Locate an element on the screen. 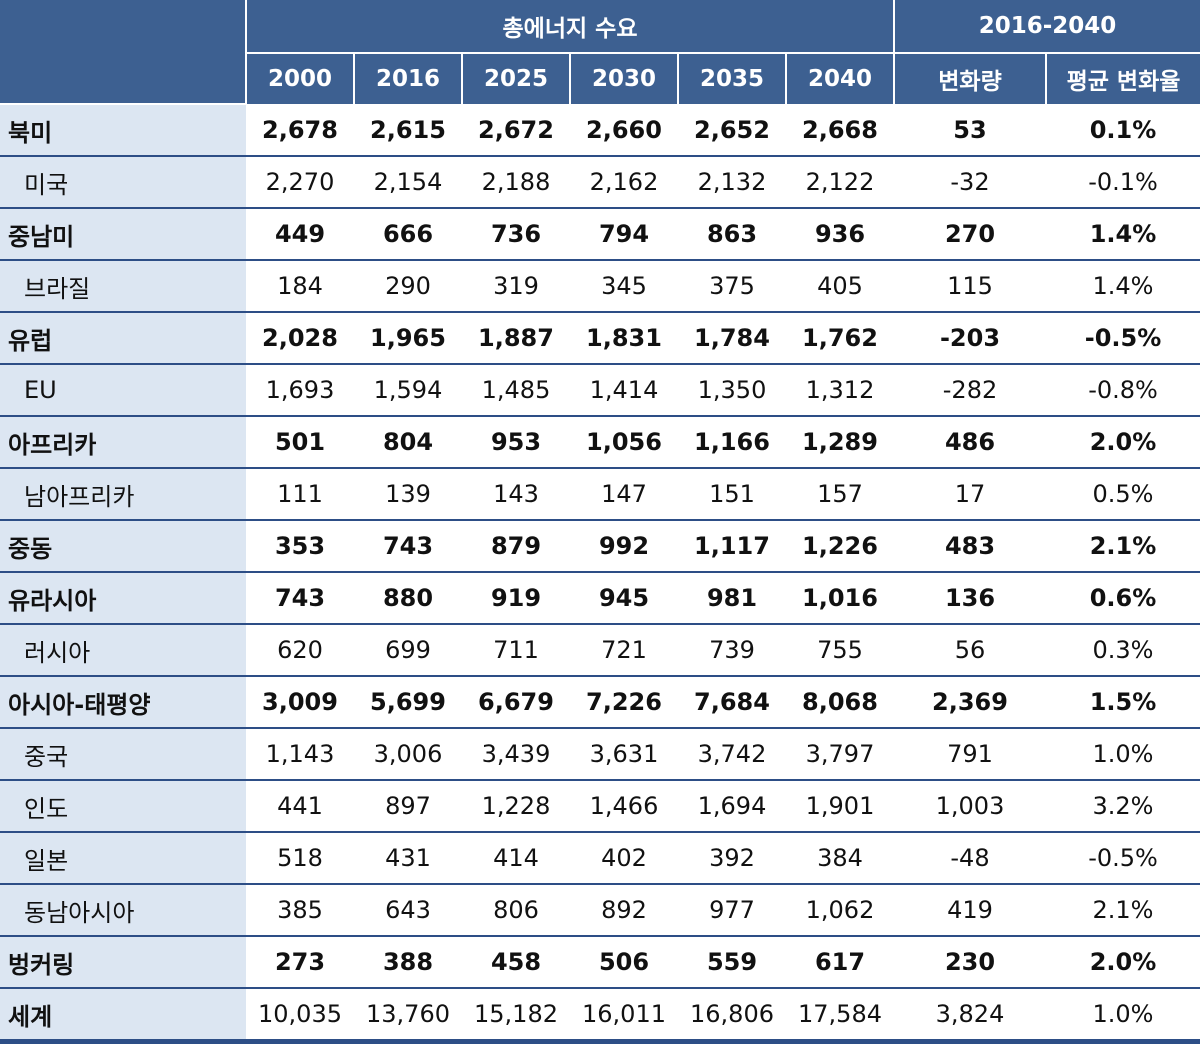 The height and width of the screenshot is (1044, 1200). change-amount-value: 483 is located at coordinates (970, 545).